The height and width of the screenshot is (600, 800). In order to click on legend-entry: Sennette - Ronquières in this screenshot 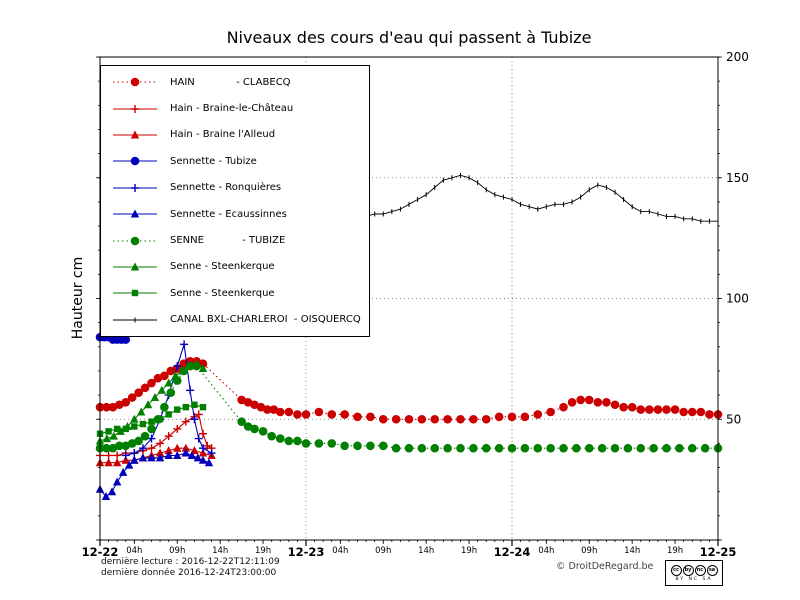, I will do `click(235, 188)`.